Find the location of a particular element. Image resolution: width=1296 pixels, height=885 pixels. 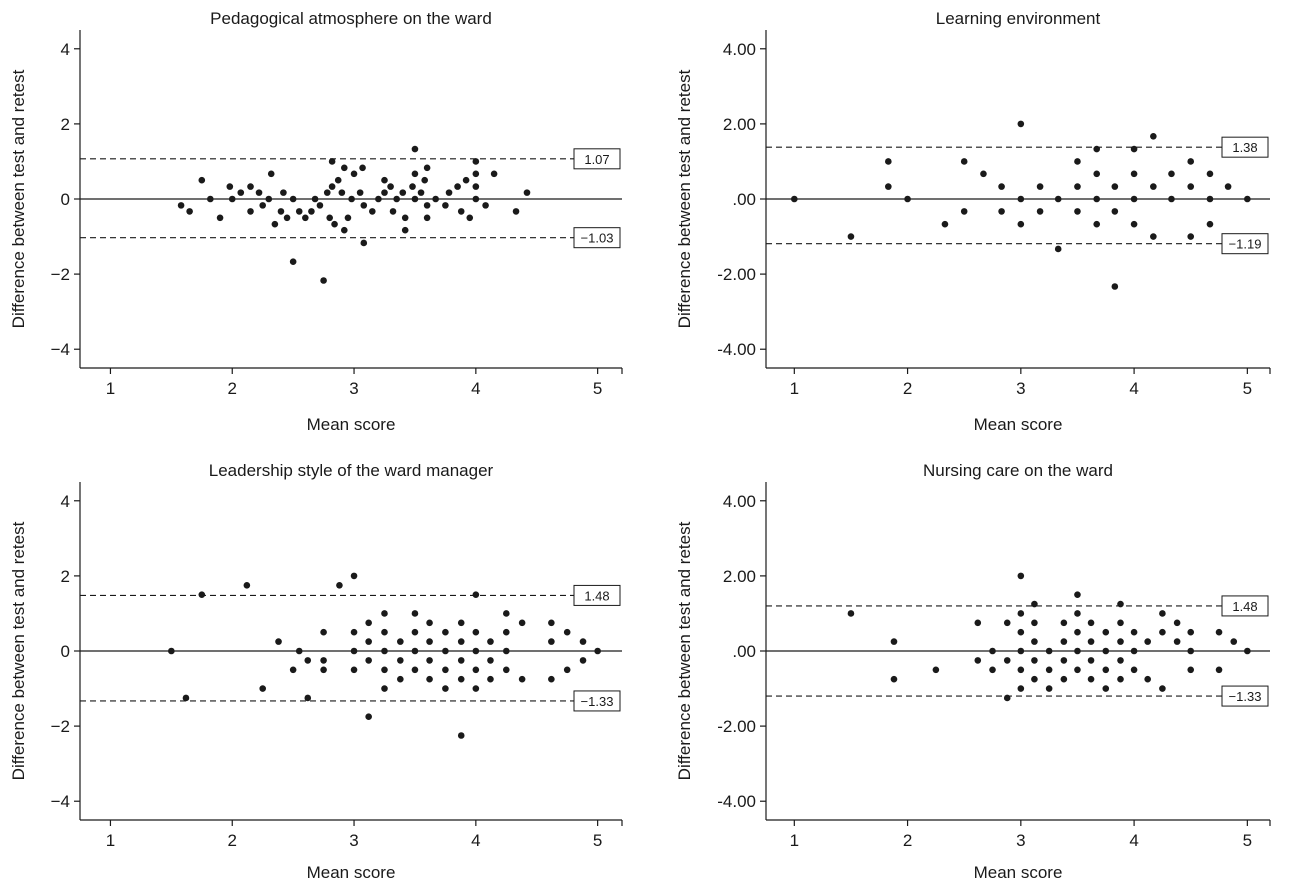

y-tick-label: 0 is located at coordinates (65, 199).